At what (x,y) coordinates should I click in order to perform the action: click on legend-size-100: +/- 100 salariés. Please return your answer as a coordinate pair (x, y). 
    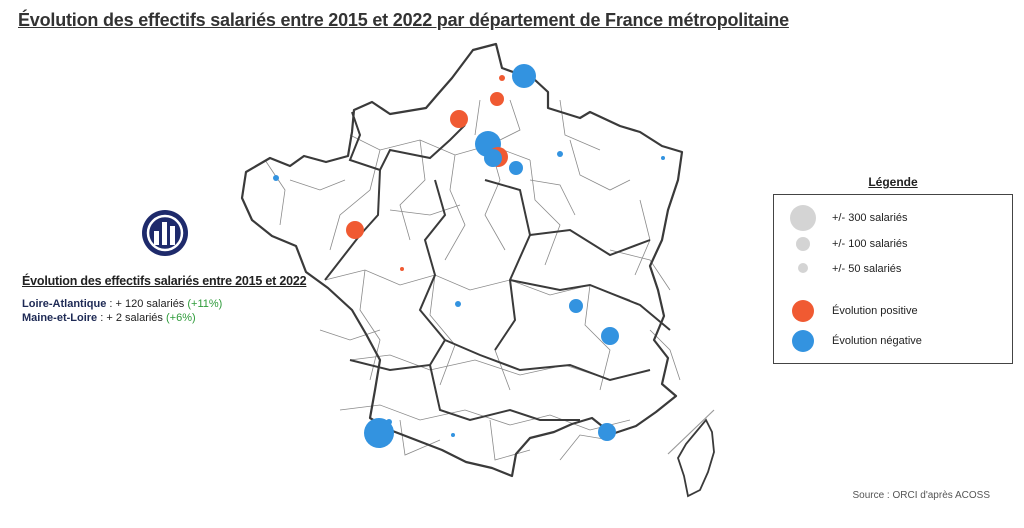
    Looking at the image, I should click on (893, 247).